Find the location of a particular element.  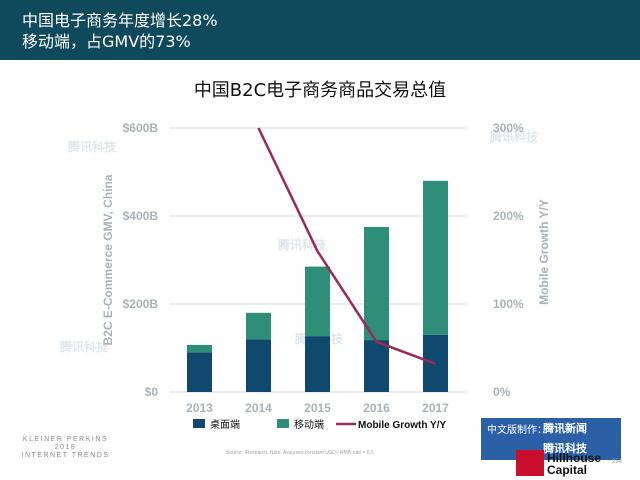

y-right-tick-label: 300% is located at coordinates (508, 128).